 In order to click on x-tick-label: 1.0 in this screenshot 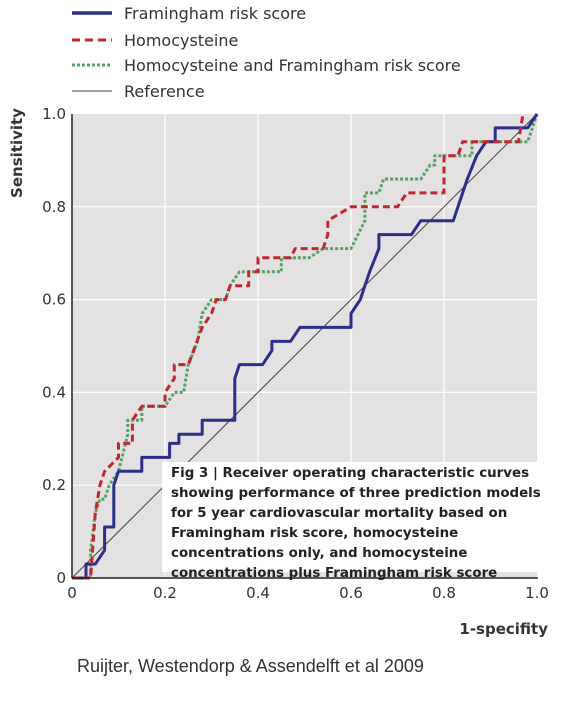, I will do `click(537, 593)`.